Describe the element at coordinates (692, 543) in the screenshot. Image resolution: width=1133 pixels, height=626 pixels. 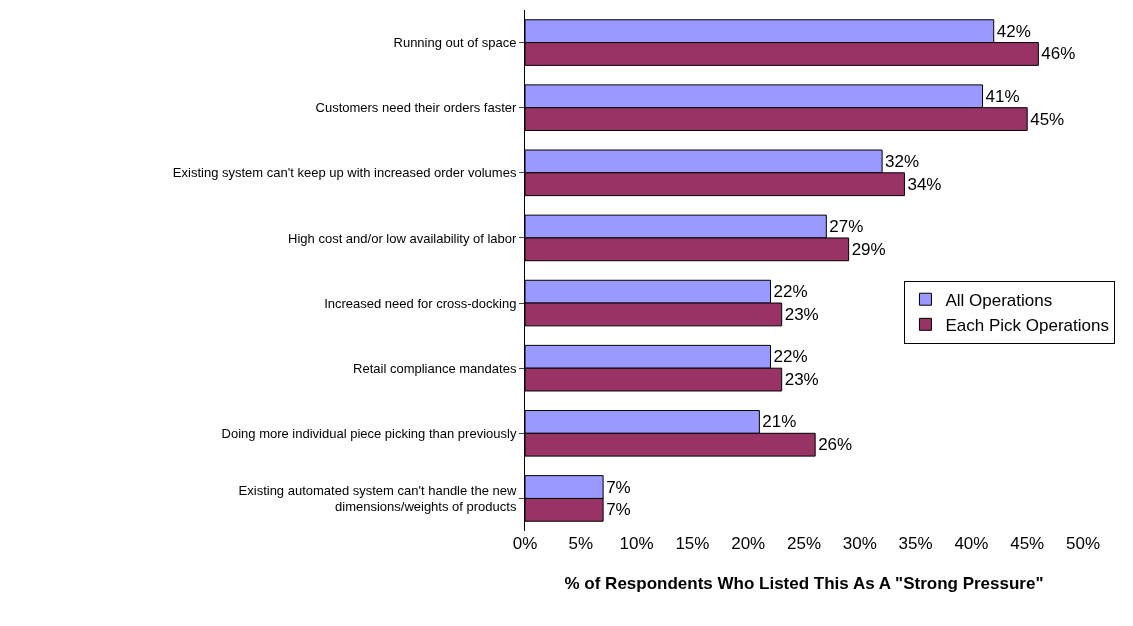
I see `x-tick-label: 15%` at that location.